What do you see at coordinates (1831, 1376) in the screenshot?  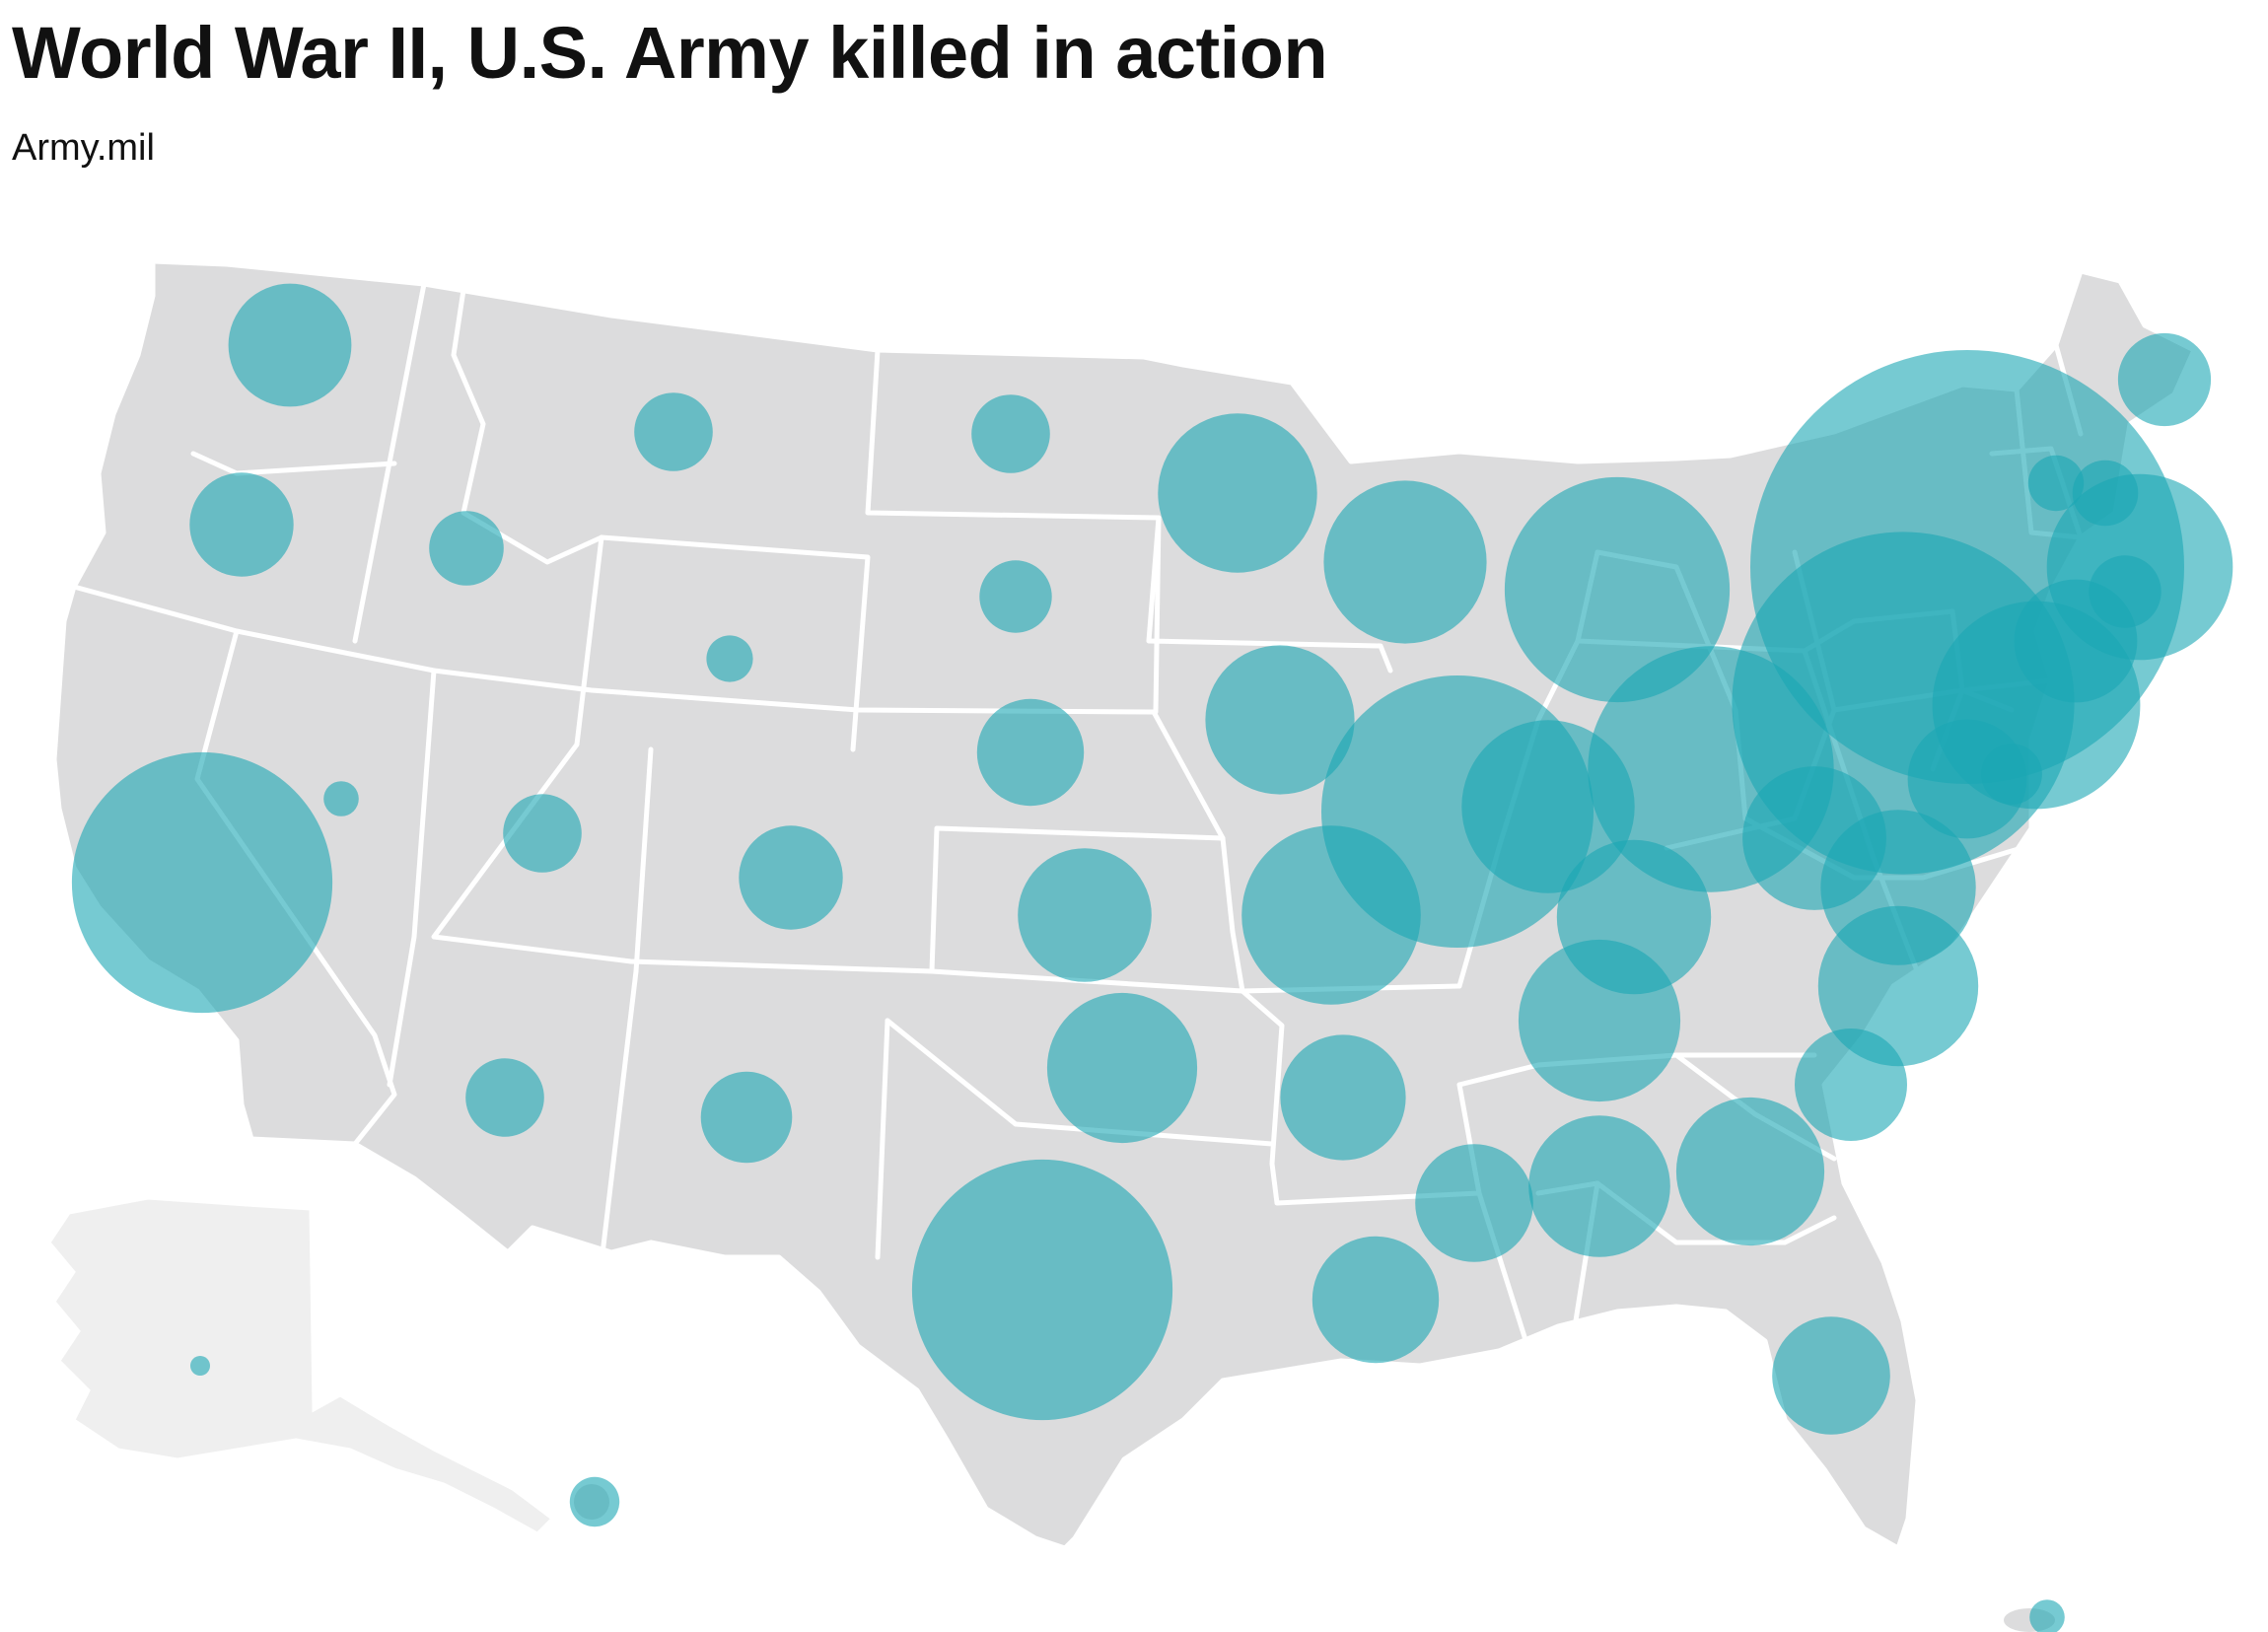 I see `bubble-florida` at bounding box center [1831, 1376].